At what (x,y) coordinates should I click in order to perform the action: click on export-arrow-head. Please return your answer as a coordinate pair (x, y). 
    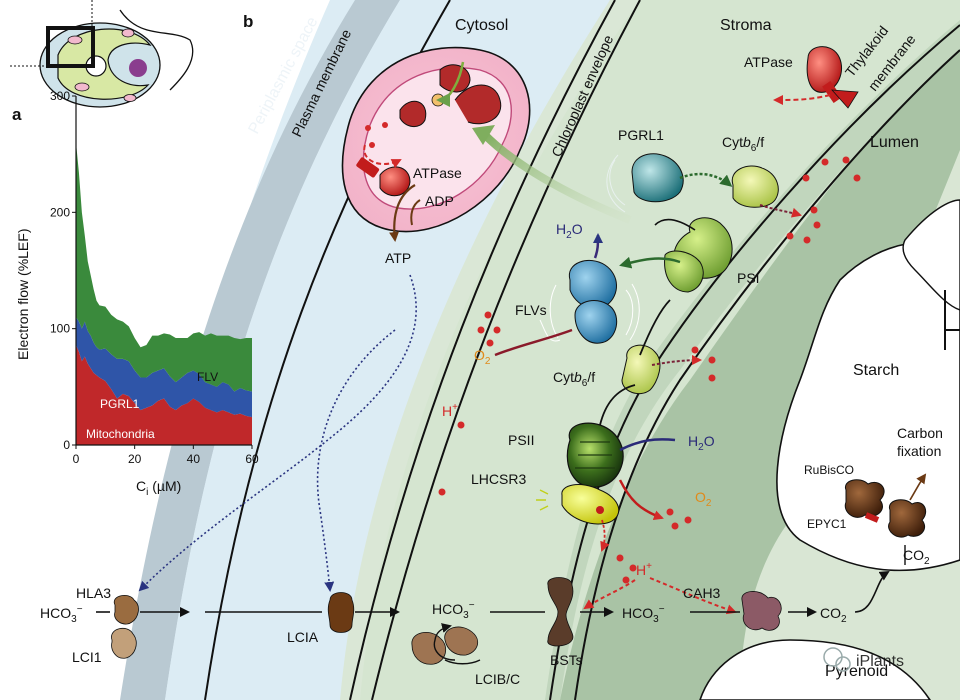
    Looking at the image, I should click on (483, 135).